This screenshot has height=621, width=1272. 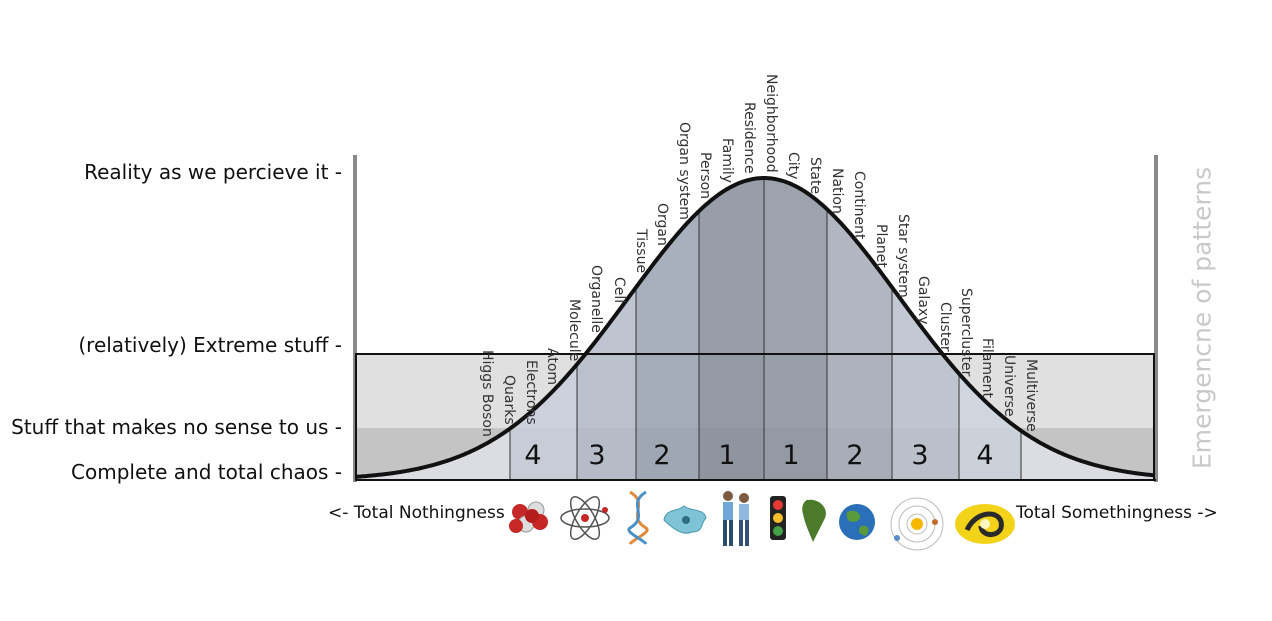 I want to click on people-icon, so click(x=736, y=518).